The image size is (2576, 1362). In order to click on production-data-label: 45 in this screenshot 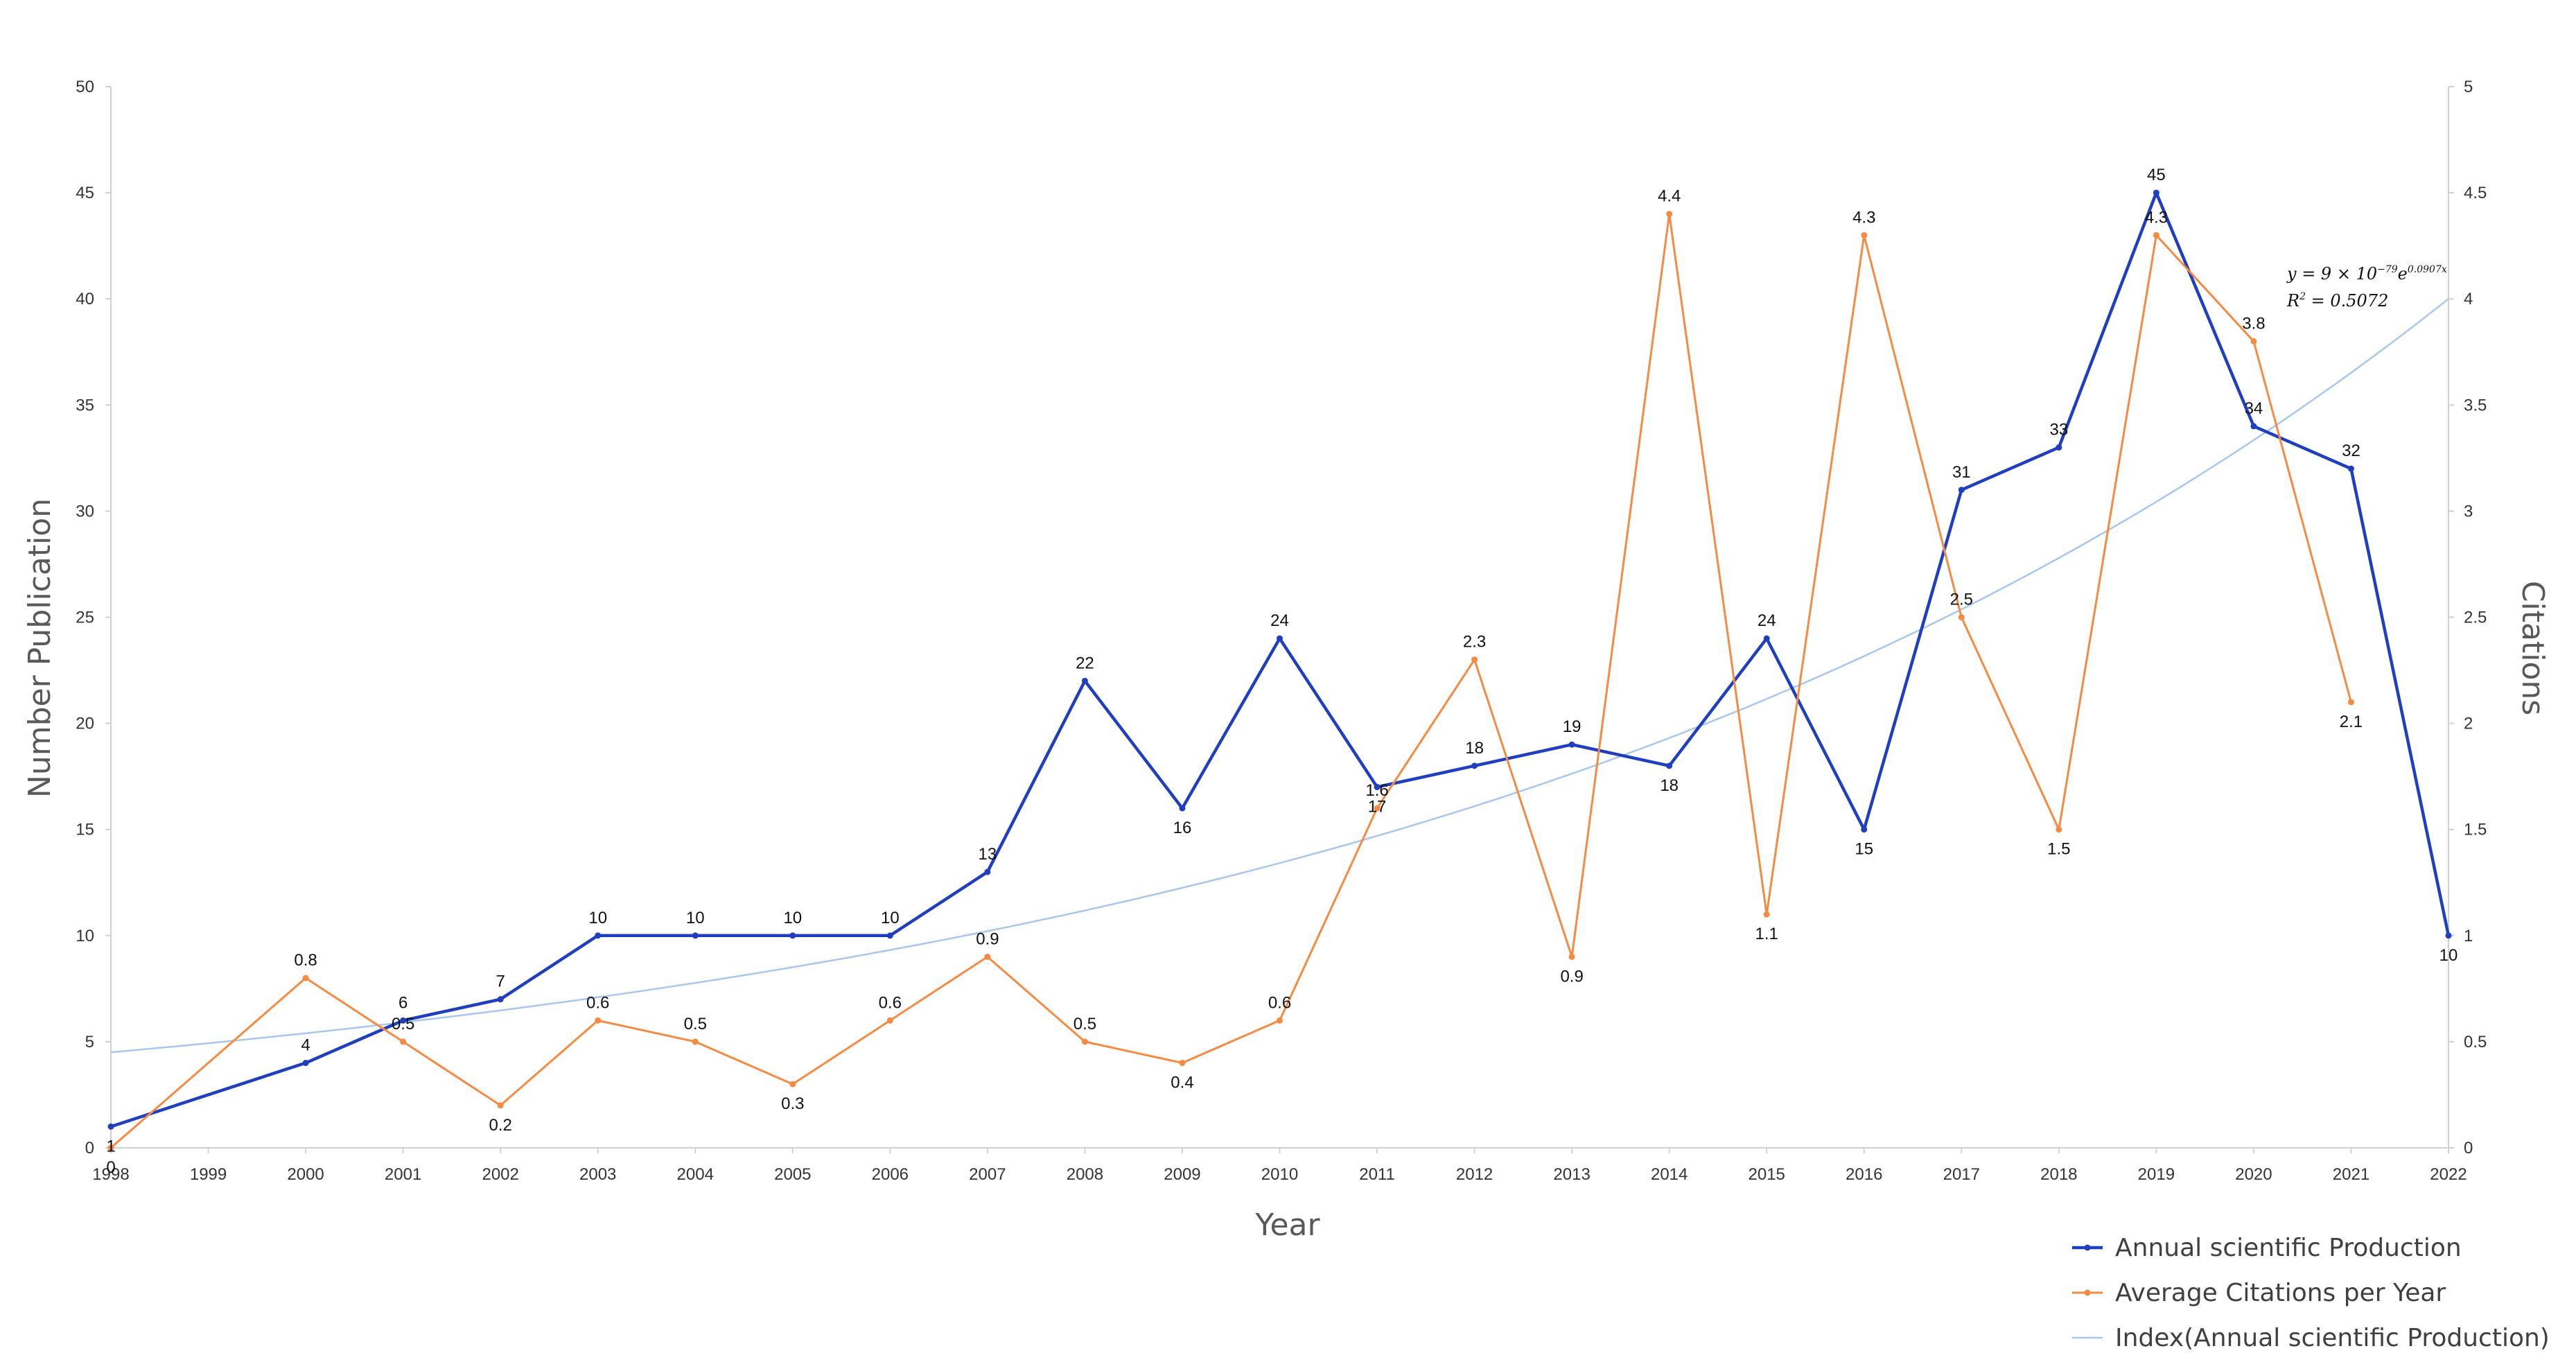, I will do `click(2156, 175)`.